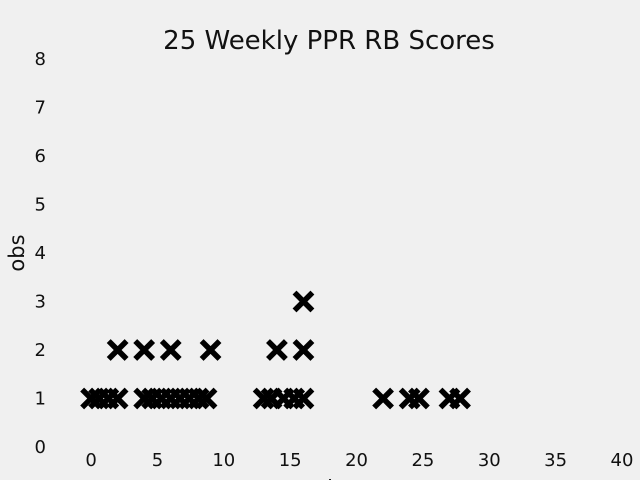 The image size is (640, 480). What do you see at coordinates (329, 41) in the screenshot?
I see `chart-title: 25 Weekly PPR RB Scores` at bounding box center [329, 41].